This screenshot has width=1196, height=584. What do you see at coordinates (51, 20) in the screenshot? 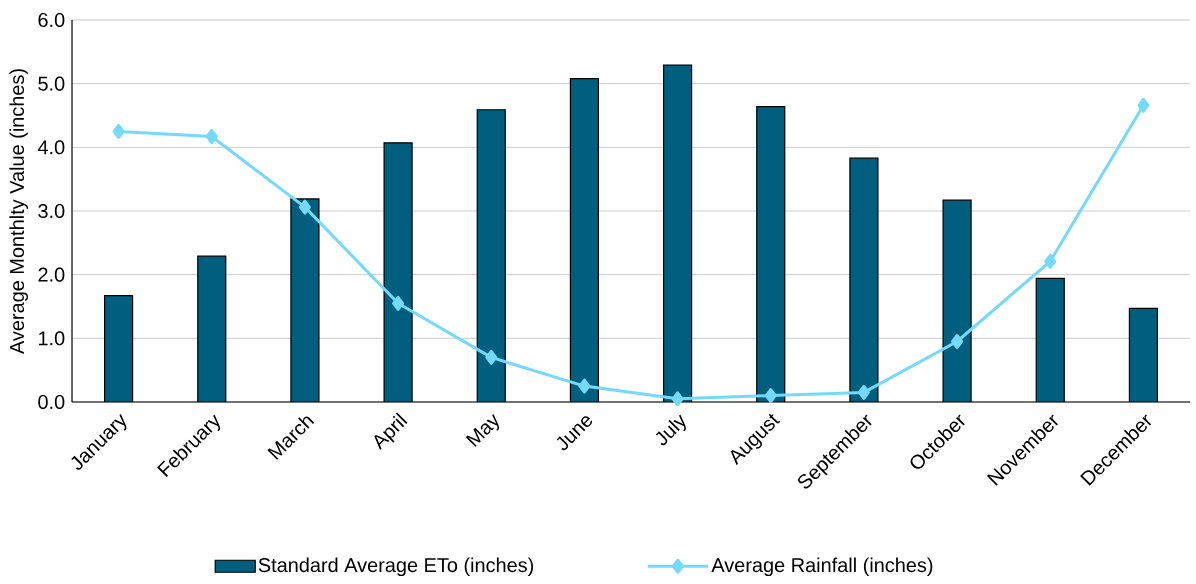
I see `y-tick-label: 6.0` at bounding box center [51, 20].